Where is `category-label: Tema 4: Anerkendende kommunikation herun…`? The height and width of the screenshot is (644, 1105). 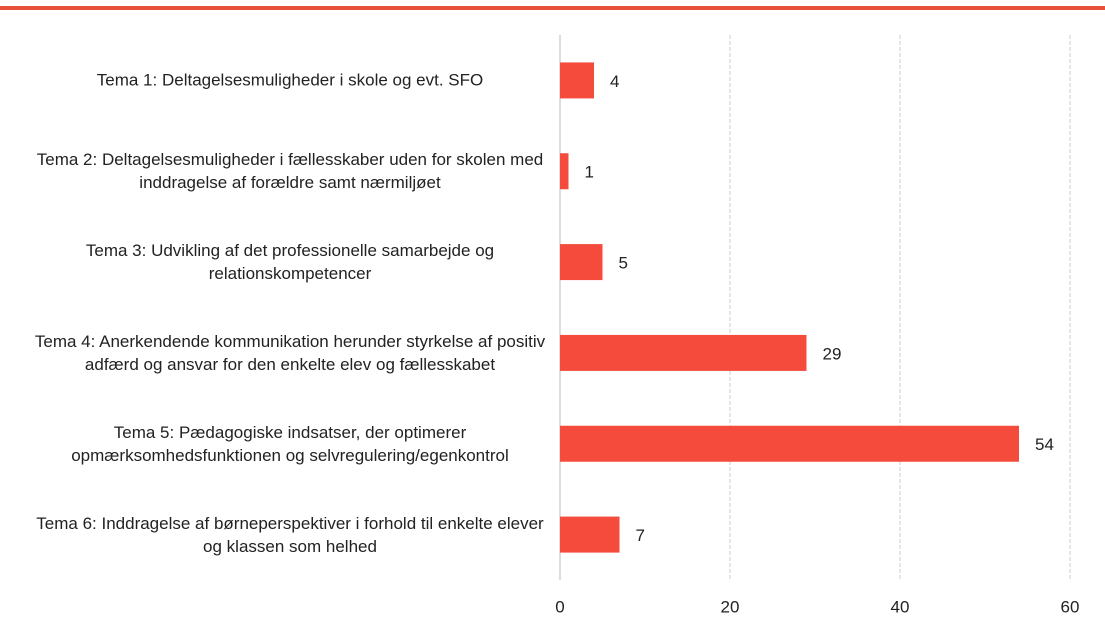
category-label: Tema 4: Anerkendende kommunikation herun… is located at coordinates (290, 352).